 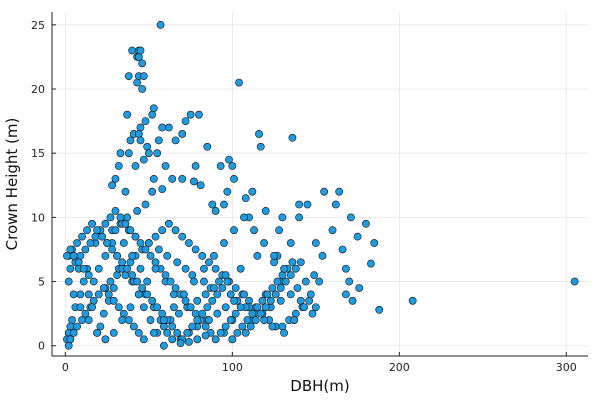 I want to click on x-tick-label: 100, so click(x=232, y=367).